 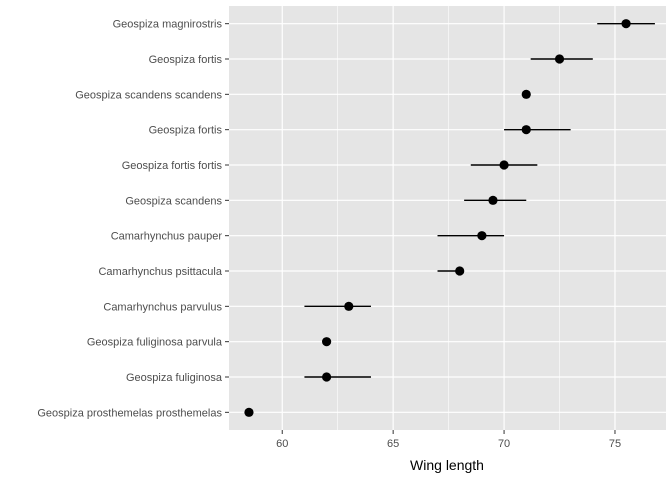 What do you see at coordinates (167, 237) in the screenshot?
I see `y-tick-label: Camarhynchus pauper` at bounding box center [167, 237].